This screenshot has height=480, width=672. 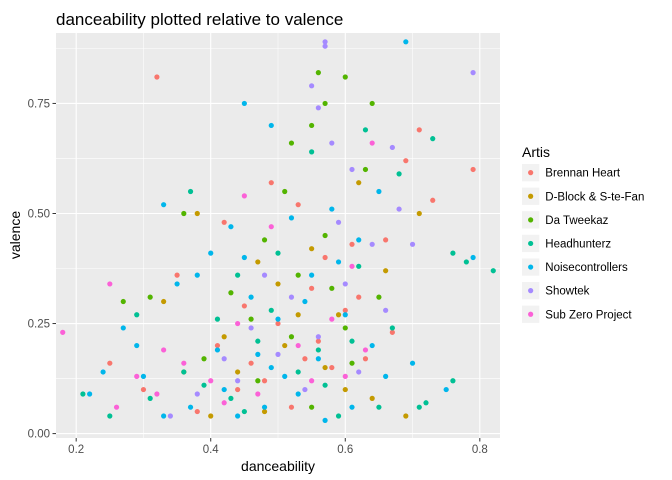 What do you see at coordinates (586, 268) in the screenshot?
I see `legend-label: Noisecontrollers` at bounding box center [586, 268].